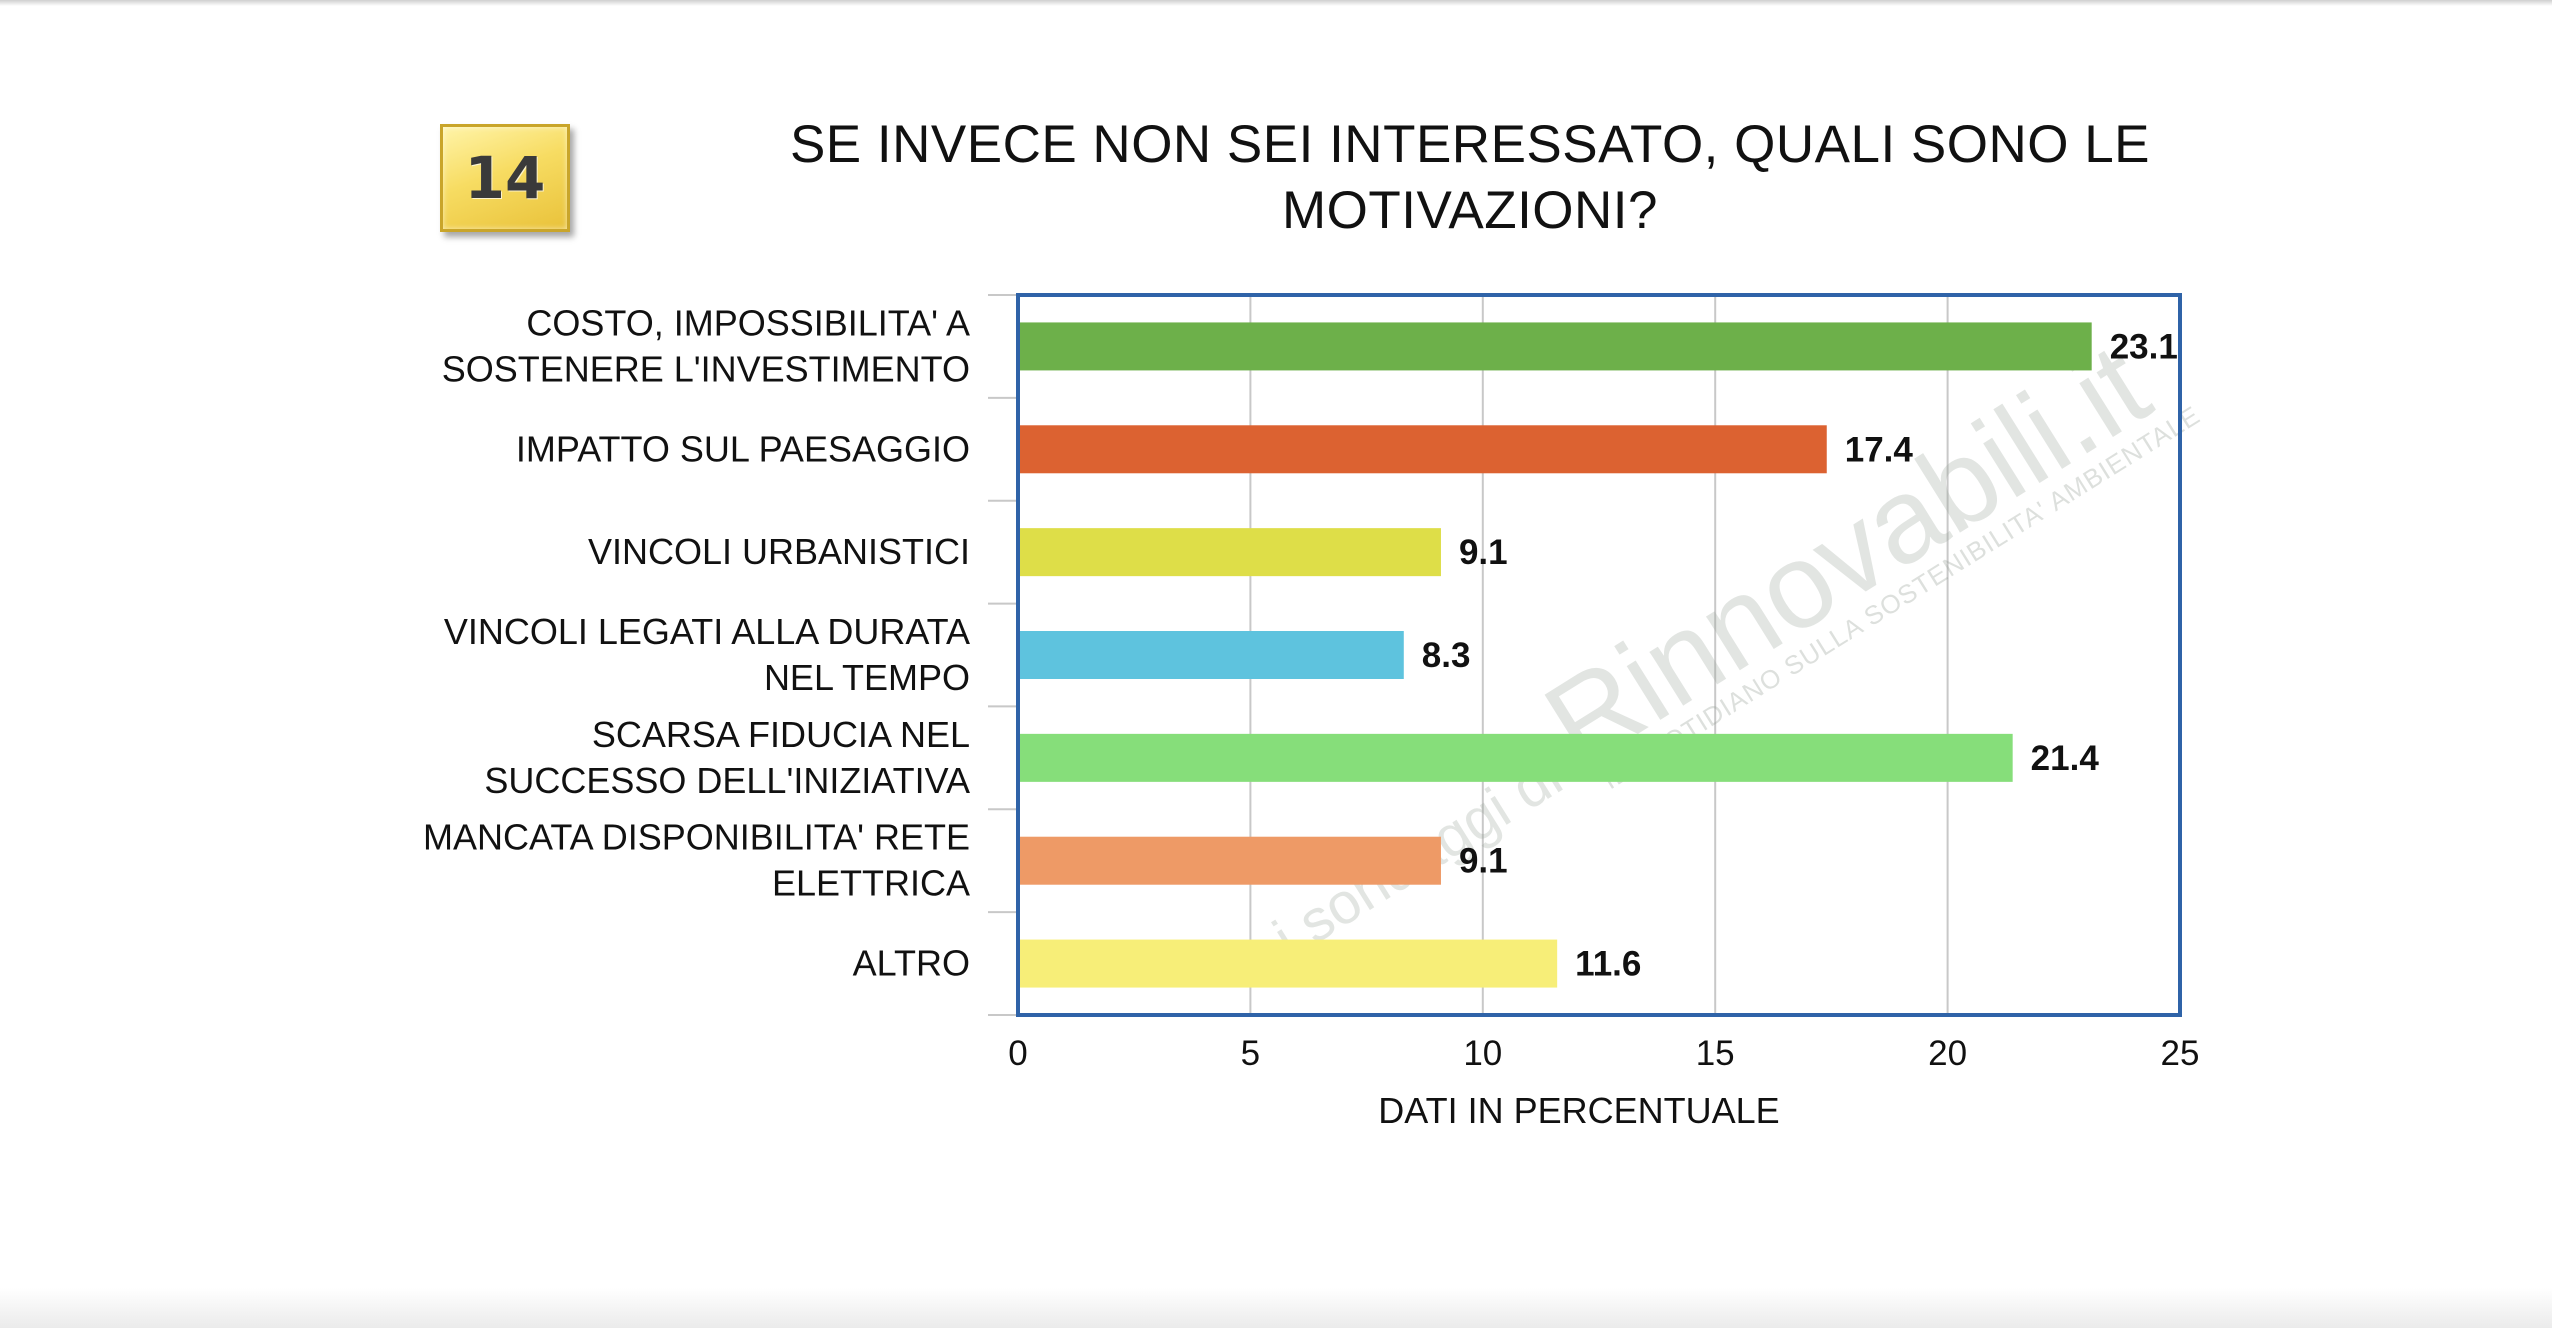 Image resolution: width=2552 pixels, height=1328 pixels. I want to click on category-label-line: IMPATTO SUL PAESAGGIO, so click(743, 448).